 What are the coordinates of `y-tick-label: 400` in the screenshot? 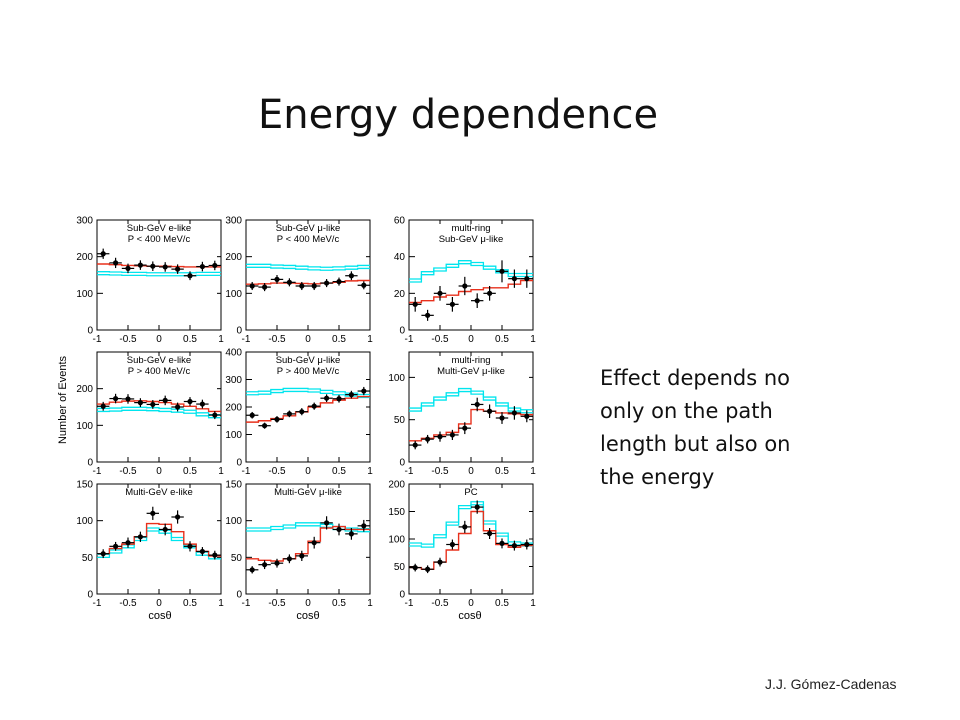 It's located at (233, 353).